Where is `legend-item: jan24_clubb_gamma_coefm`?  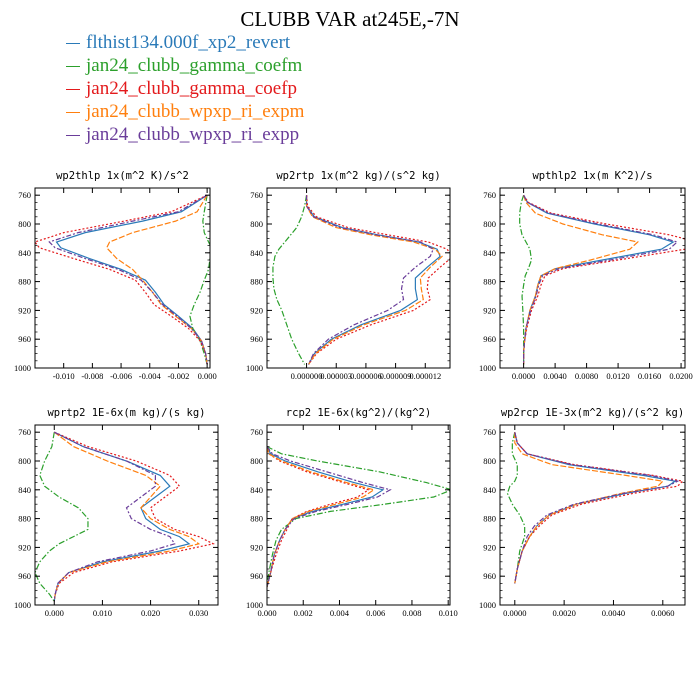
legend-item: jan24_clubb_gamma_coefm is located at coordinates (185, 65).